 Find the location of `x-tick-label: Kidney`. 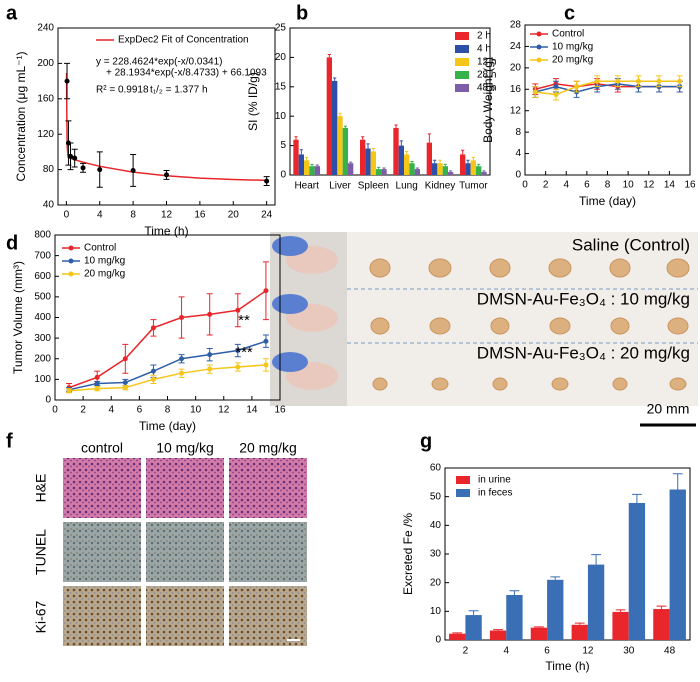

x-tick-label: Kidney is located at coordinates (440, 186).